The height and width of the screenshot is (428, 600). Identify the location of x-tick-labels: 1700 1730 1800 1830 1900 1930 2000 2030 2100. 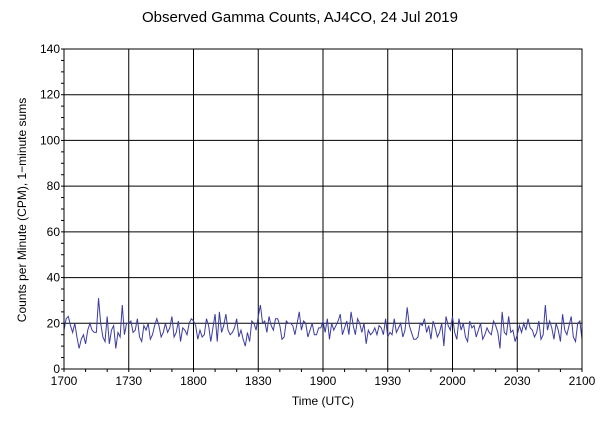
(323, 381).